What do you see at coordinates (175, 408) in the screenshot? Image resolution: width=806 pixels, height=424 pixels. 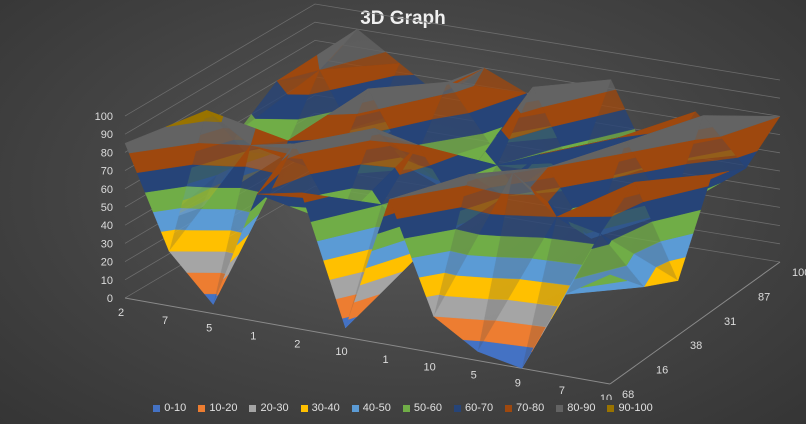 I see `legend-label: 0-10` at bounding box center [175, 408].